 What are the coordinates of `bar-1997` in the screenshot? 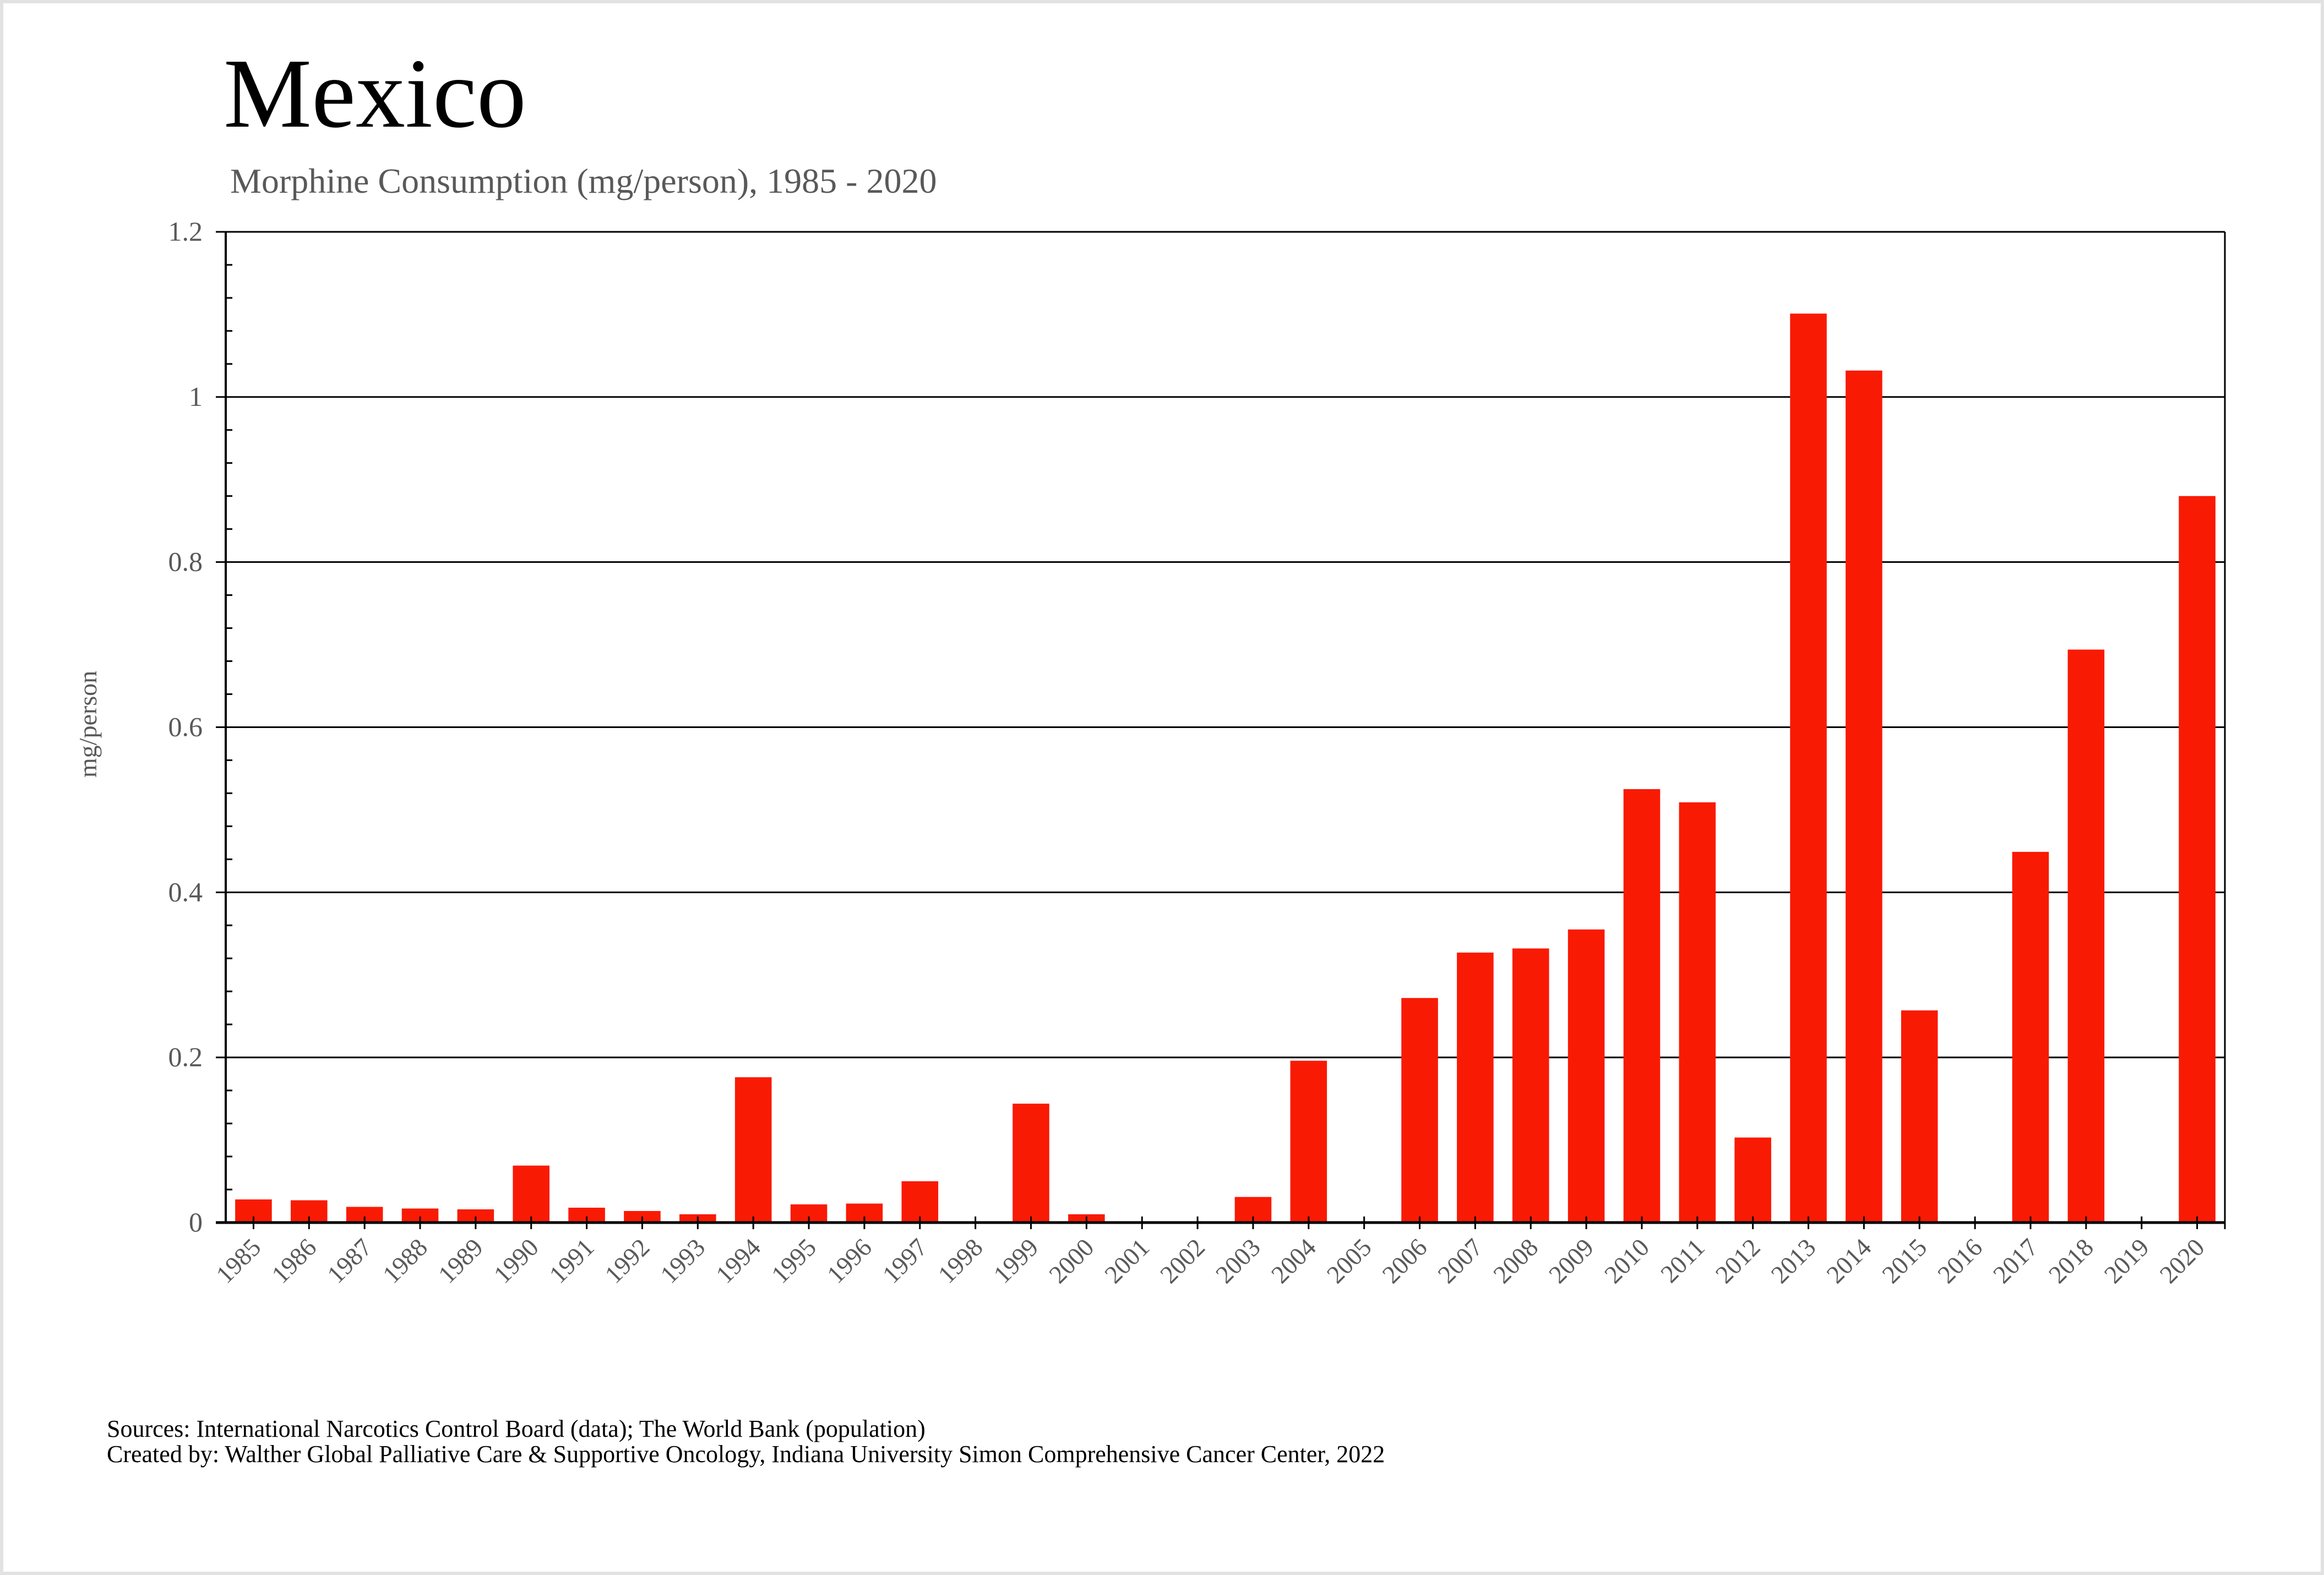 It's located at (920, 1202).